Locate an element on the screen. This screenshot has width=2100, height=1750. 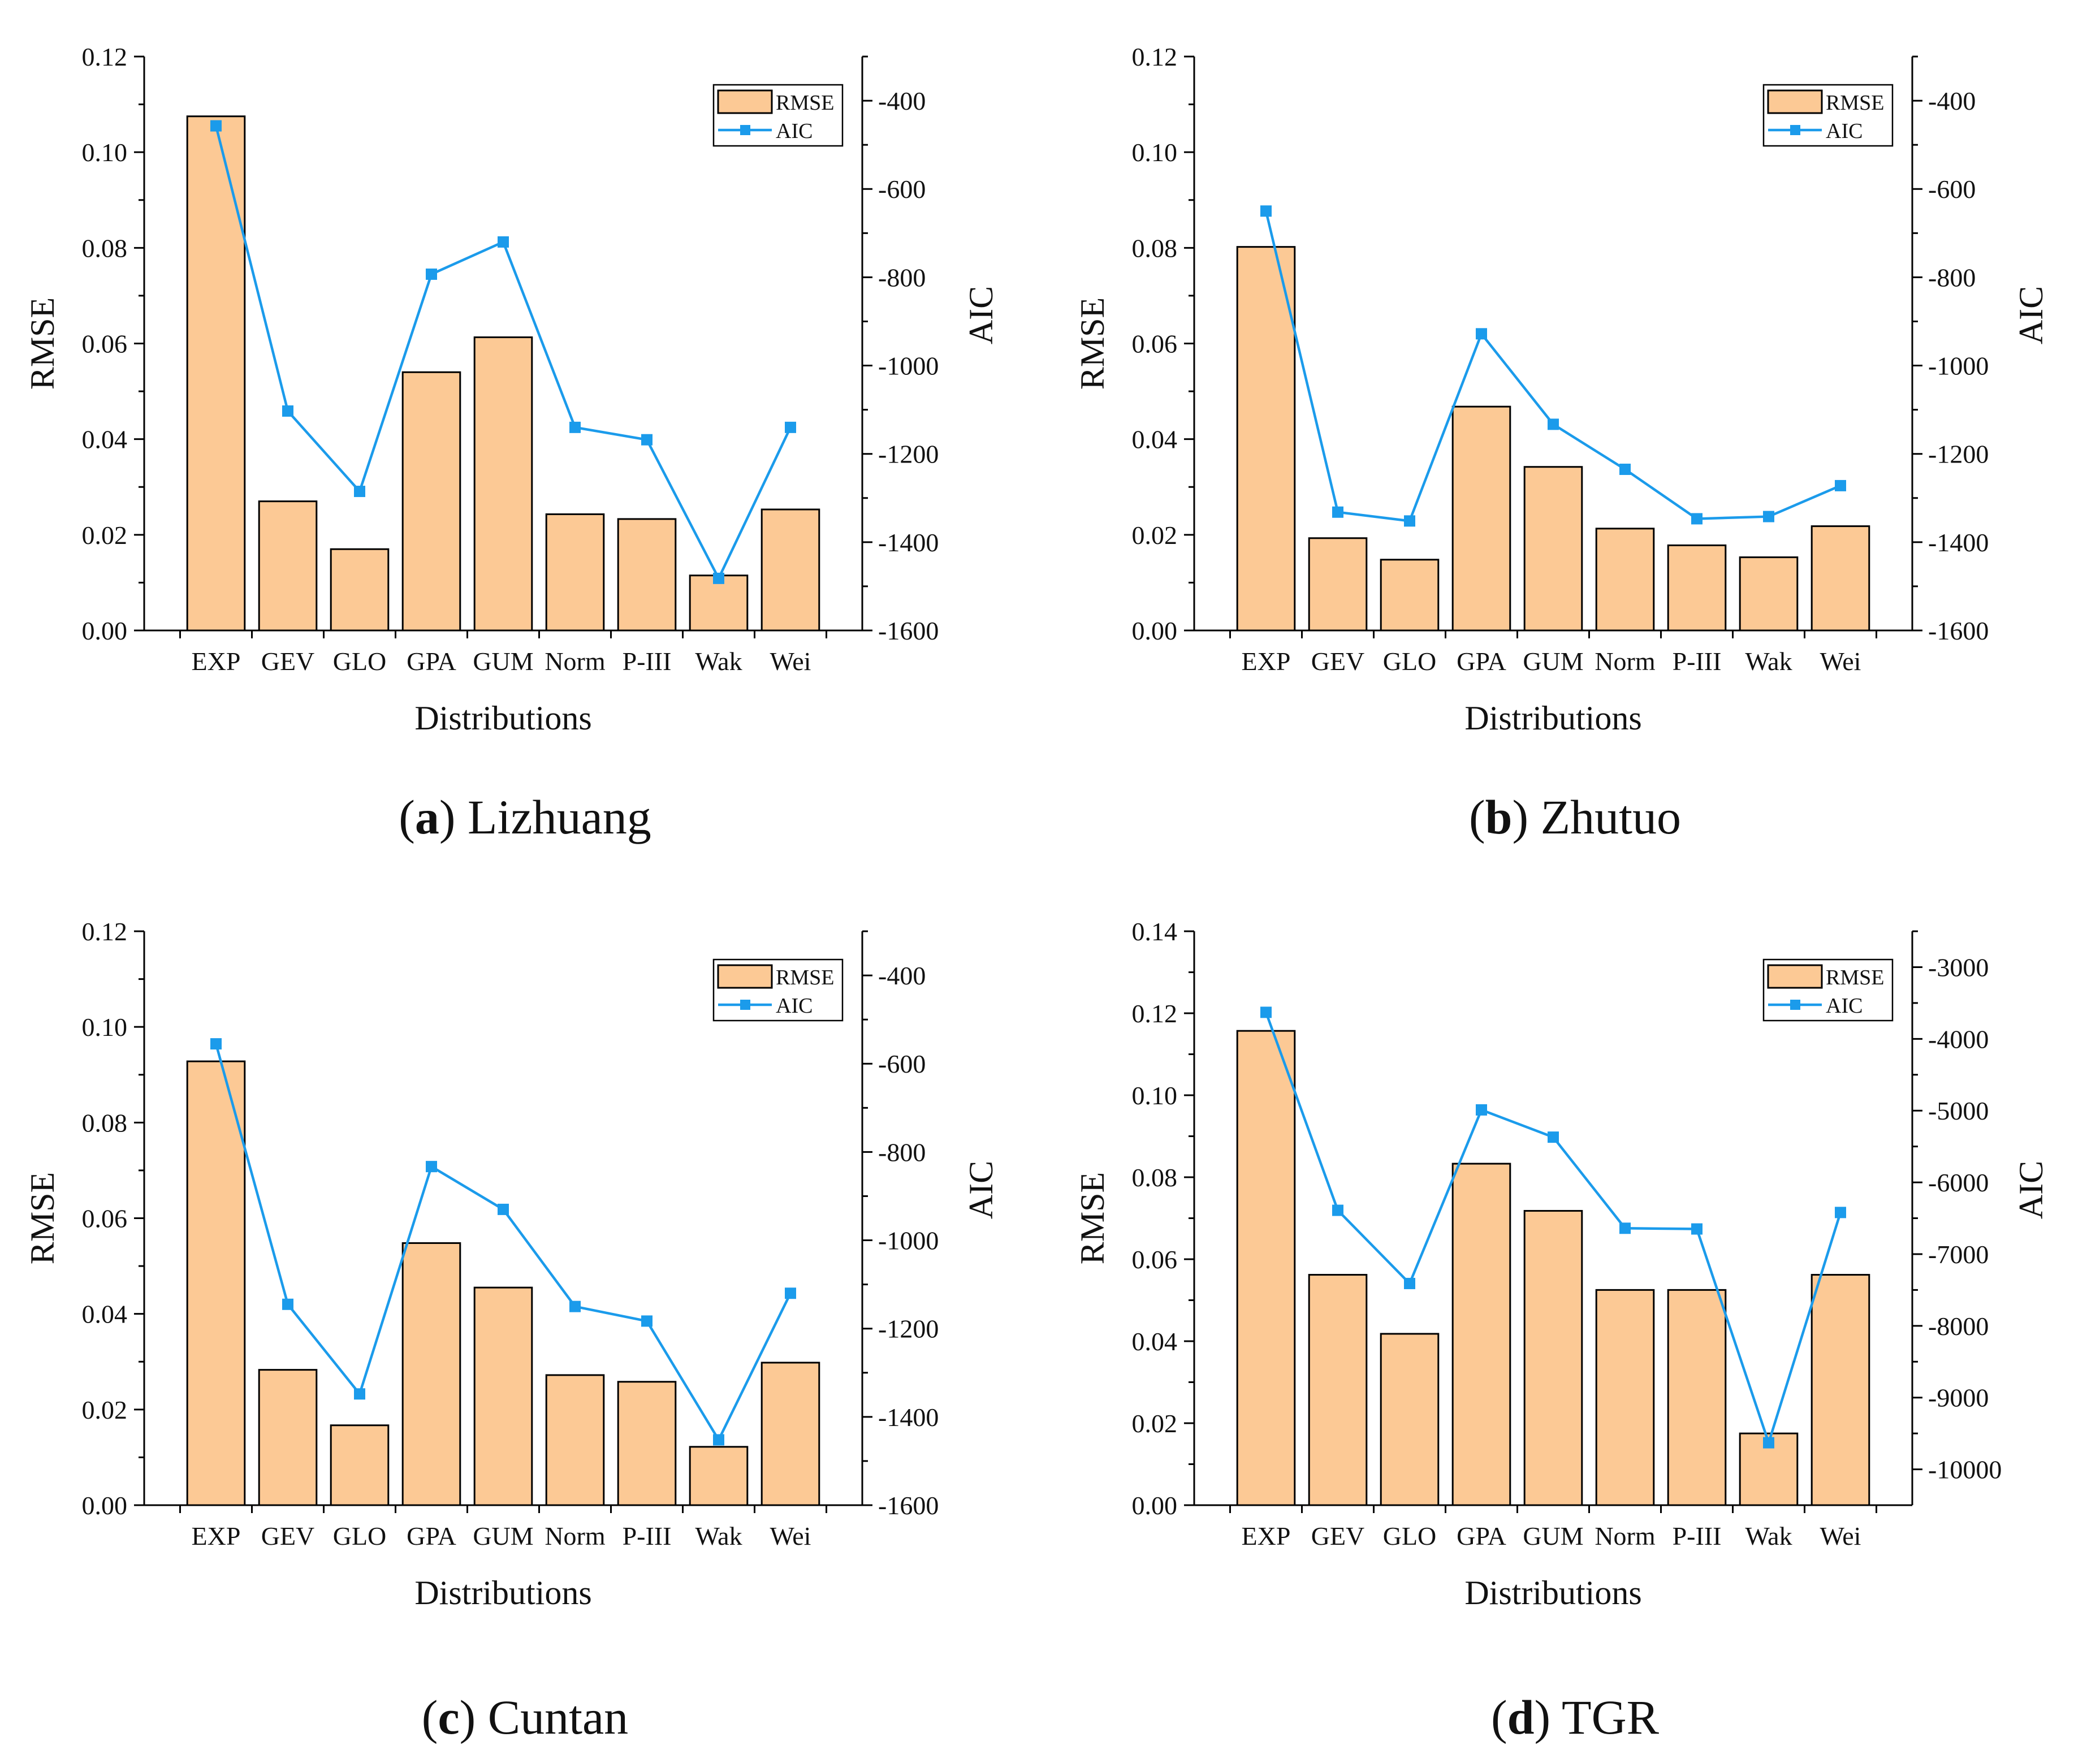
panel-caption-a: (a) Lizhuang is located at coordinates (525, 817).